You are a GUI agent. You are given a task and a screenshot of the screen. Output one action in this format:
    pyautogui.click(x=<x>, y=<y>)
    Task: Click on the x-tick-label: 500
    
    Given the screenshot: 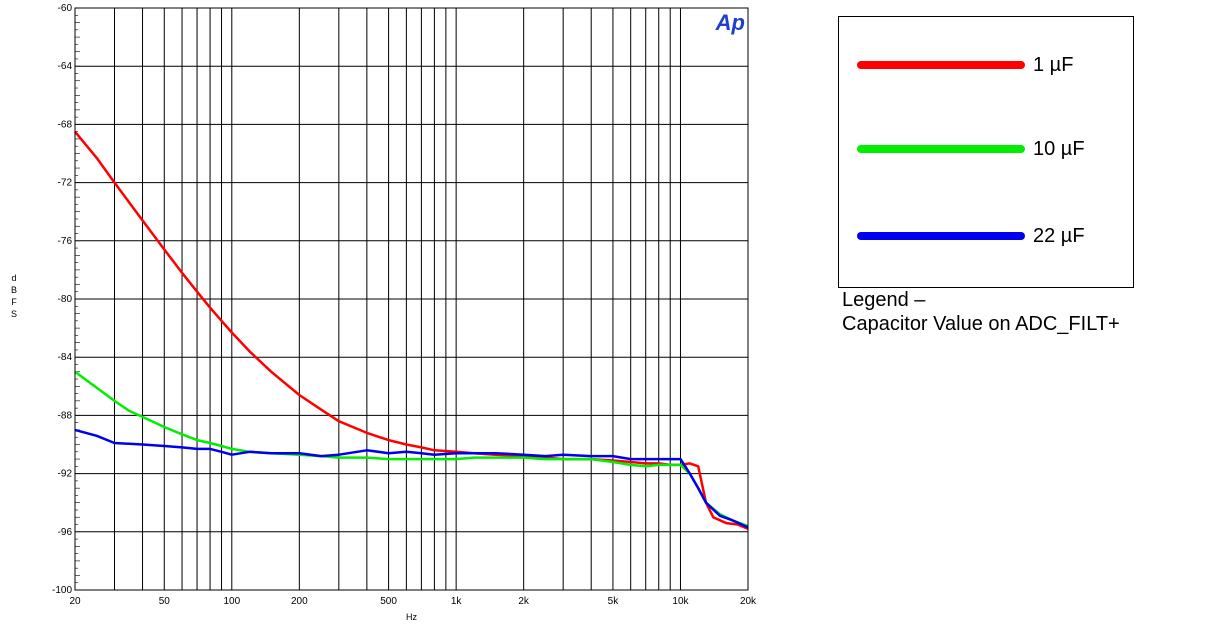 What is the action you would take?
    pyautogui.click(x=388, y=601)
    